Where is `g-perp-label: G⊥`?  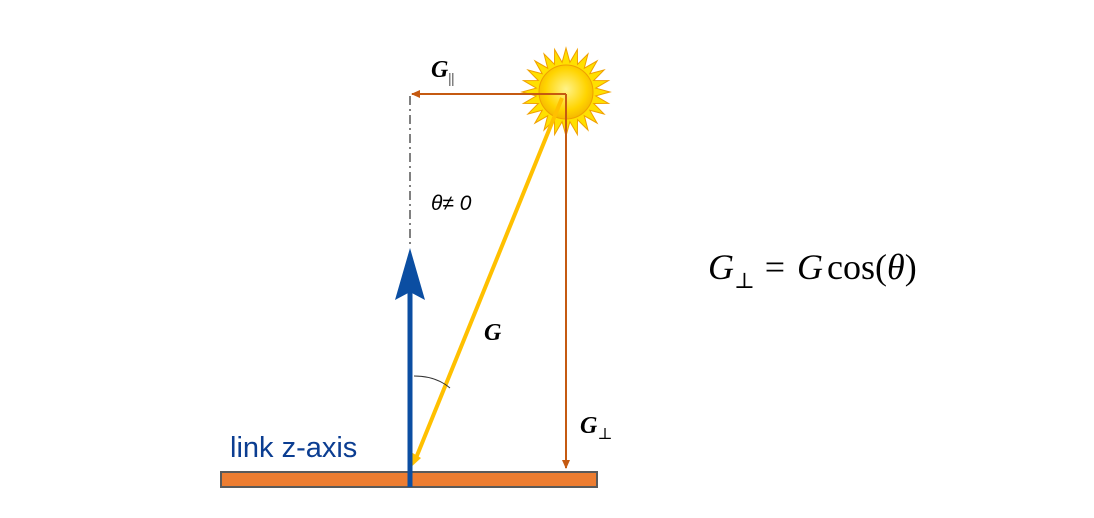 g-perp-label: G⊥ is located at coordinates (596, 428).